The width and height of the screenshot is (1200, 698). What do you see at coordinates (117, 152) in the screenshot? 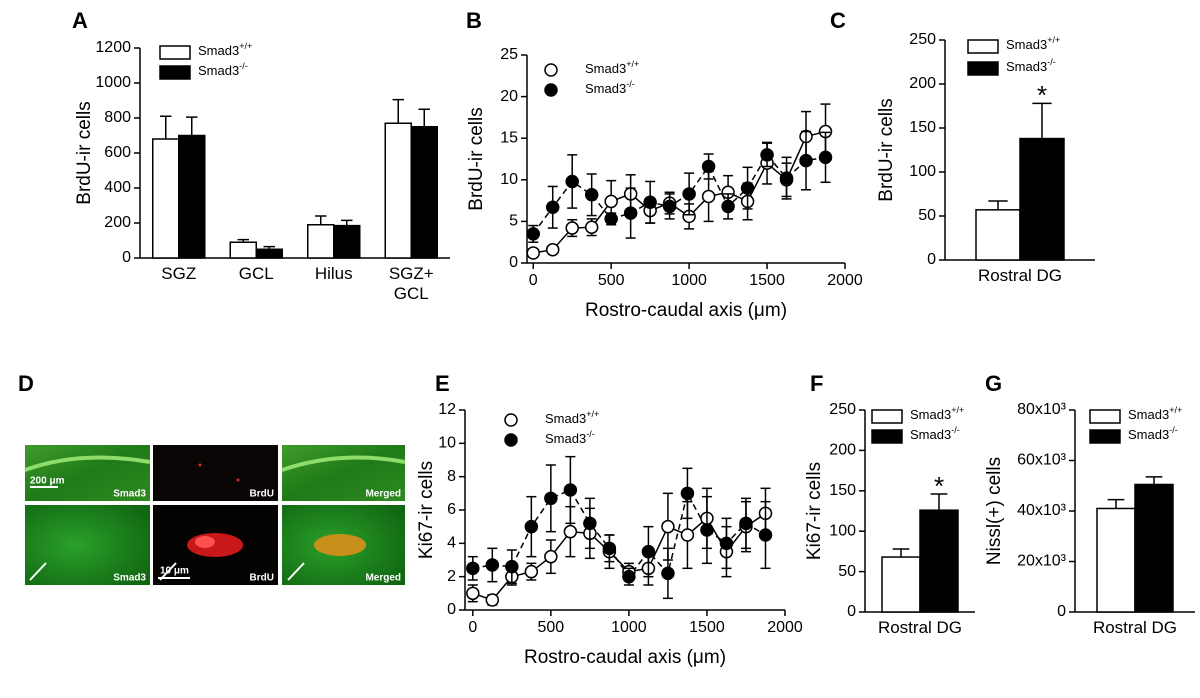
I see `y-tick-label: 600` at bounding box center [117, 152].